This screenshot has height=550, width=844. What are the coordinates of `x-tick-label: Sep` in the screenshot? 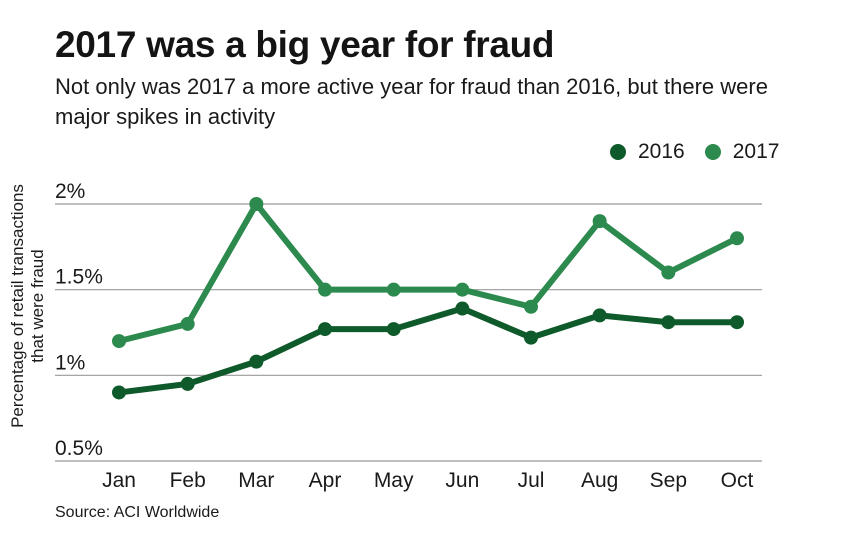 It's located at (668, 480).